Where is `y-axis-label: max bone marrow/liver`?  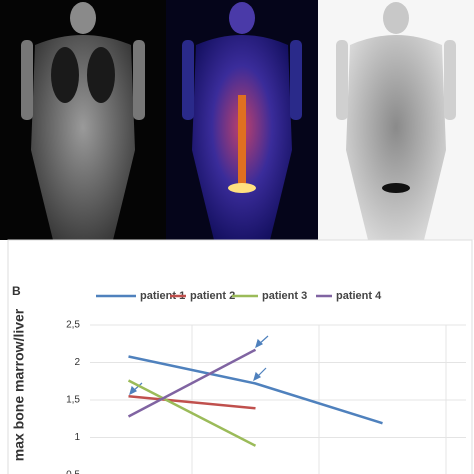 y-axis-label: max bone marrow/liver is located at coordinates (19, 384).